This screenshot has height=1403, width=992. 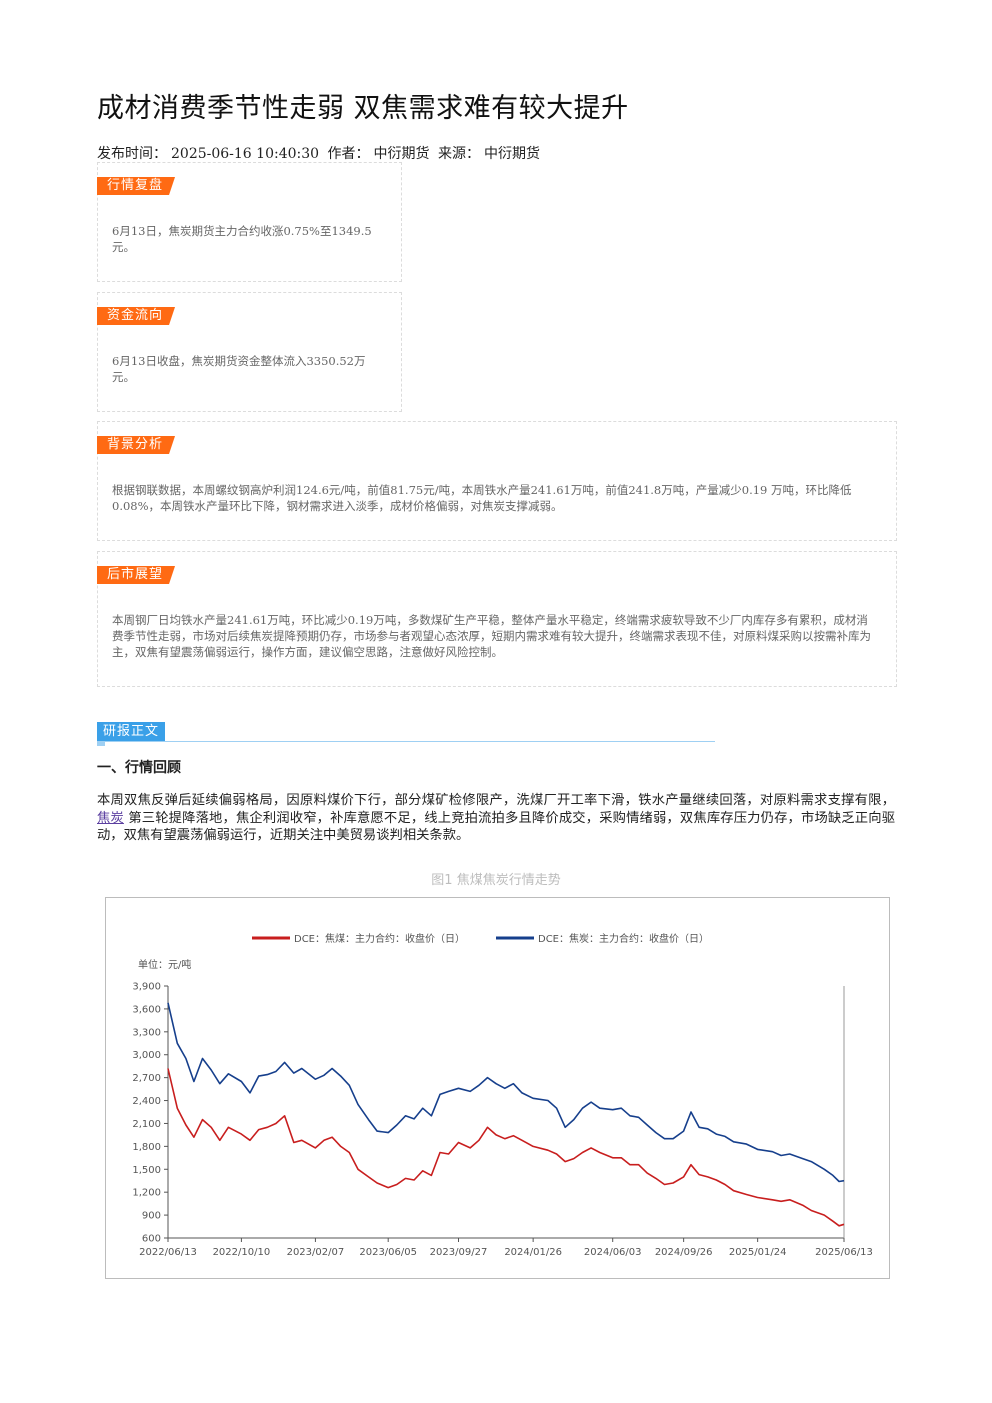 I want to click on source-label: 来源：, so click(x=458, y=154).